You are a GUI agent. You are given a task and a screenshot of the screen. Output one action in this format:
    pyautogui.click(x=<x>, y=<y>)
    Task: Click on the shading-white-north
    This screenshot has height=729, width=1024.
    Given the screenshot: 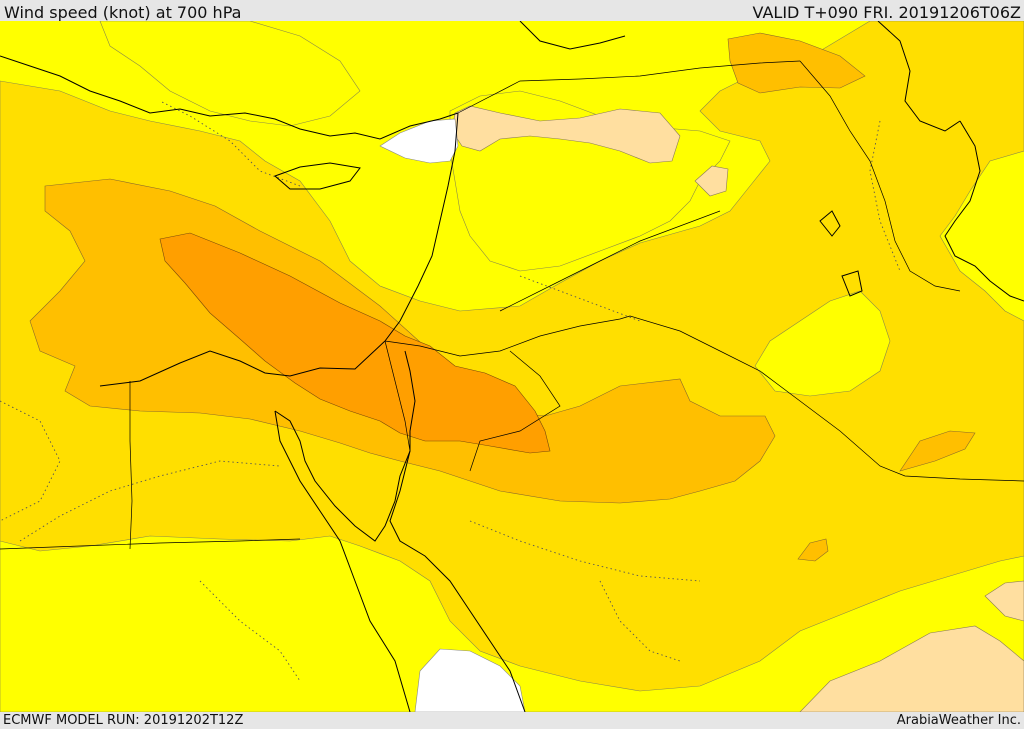 What is the action you would take?
    pyautogui.click(x=419, y=141)
    